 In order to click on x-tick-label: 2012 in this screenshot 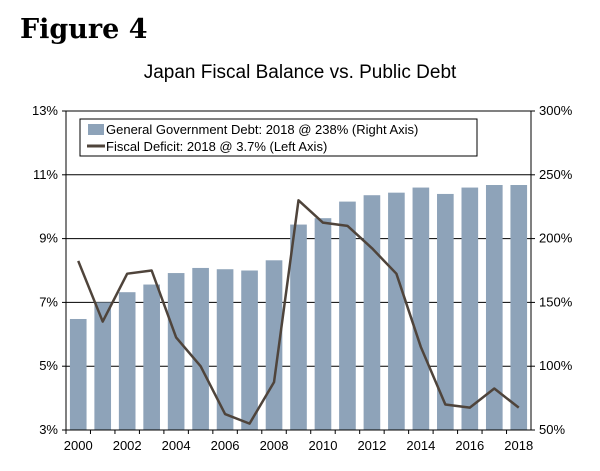, I will do `click(371, 445)`.